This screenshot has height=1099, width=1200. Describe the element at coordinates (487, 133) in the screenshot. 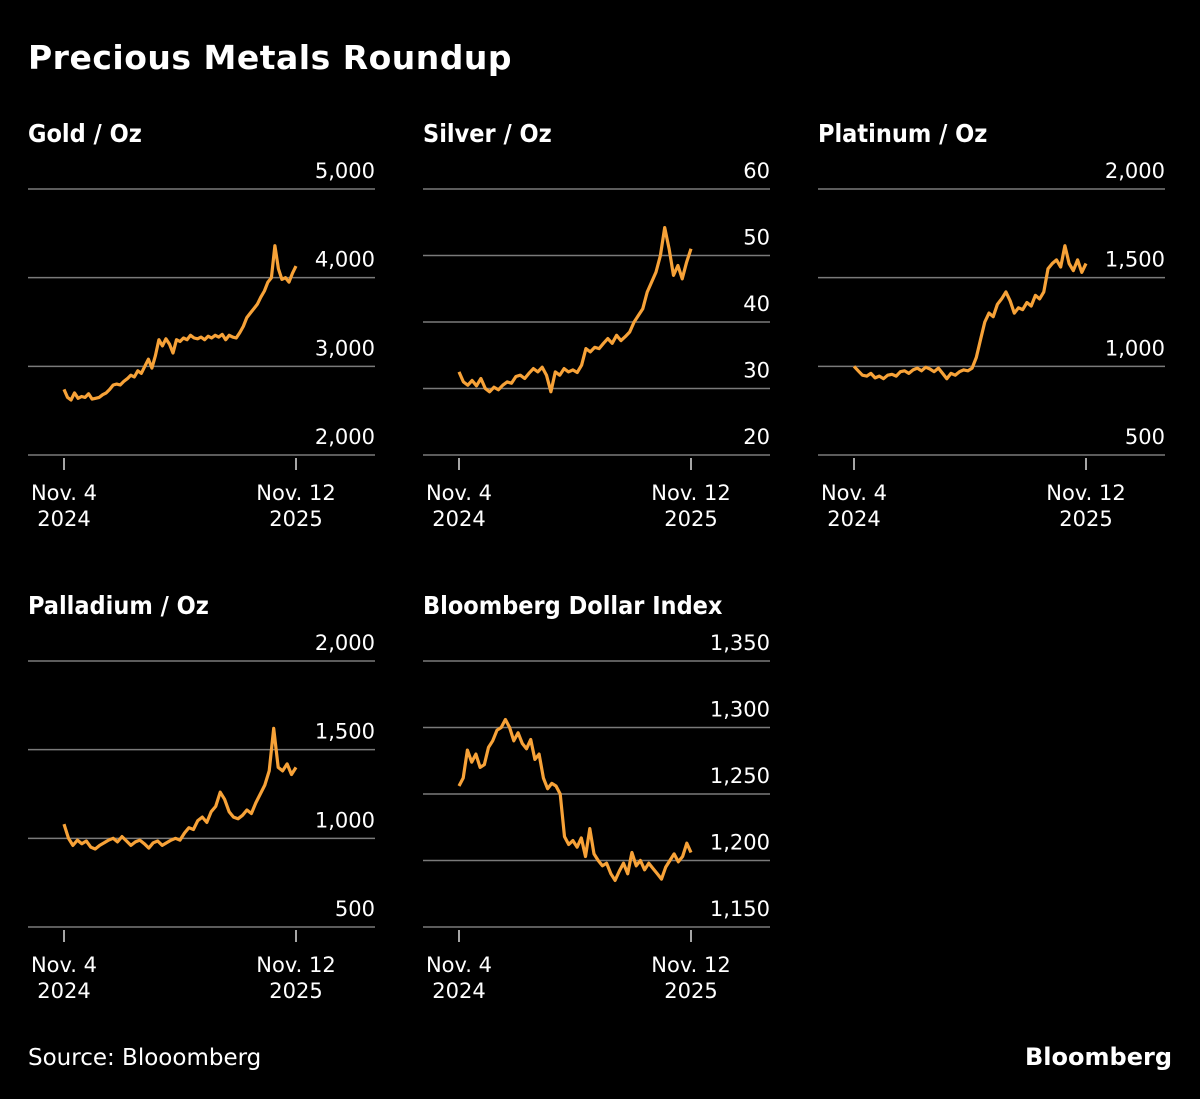

I see `chart-title: Silver / Oz` at that location.